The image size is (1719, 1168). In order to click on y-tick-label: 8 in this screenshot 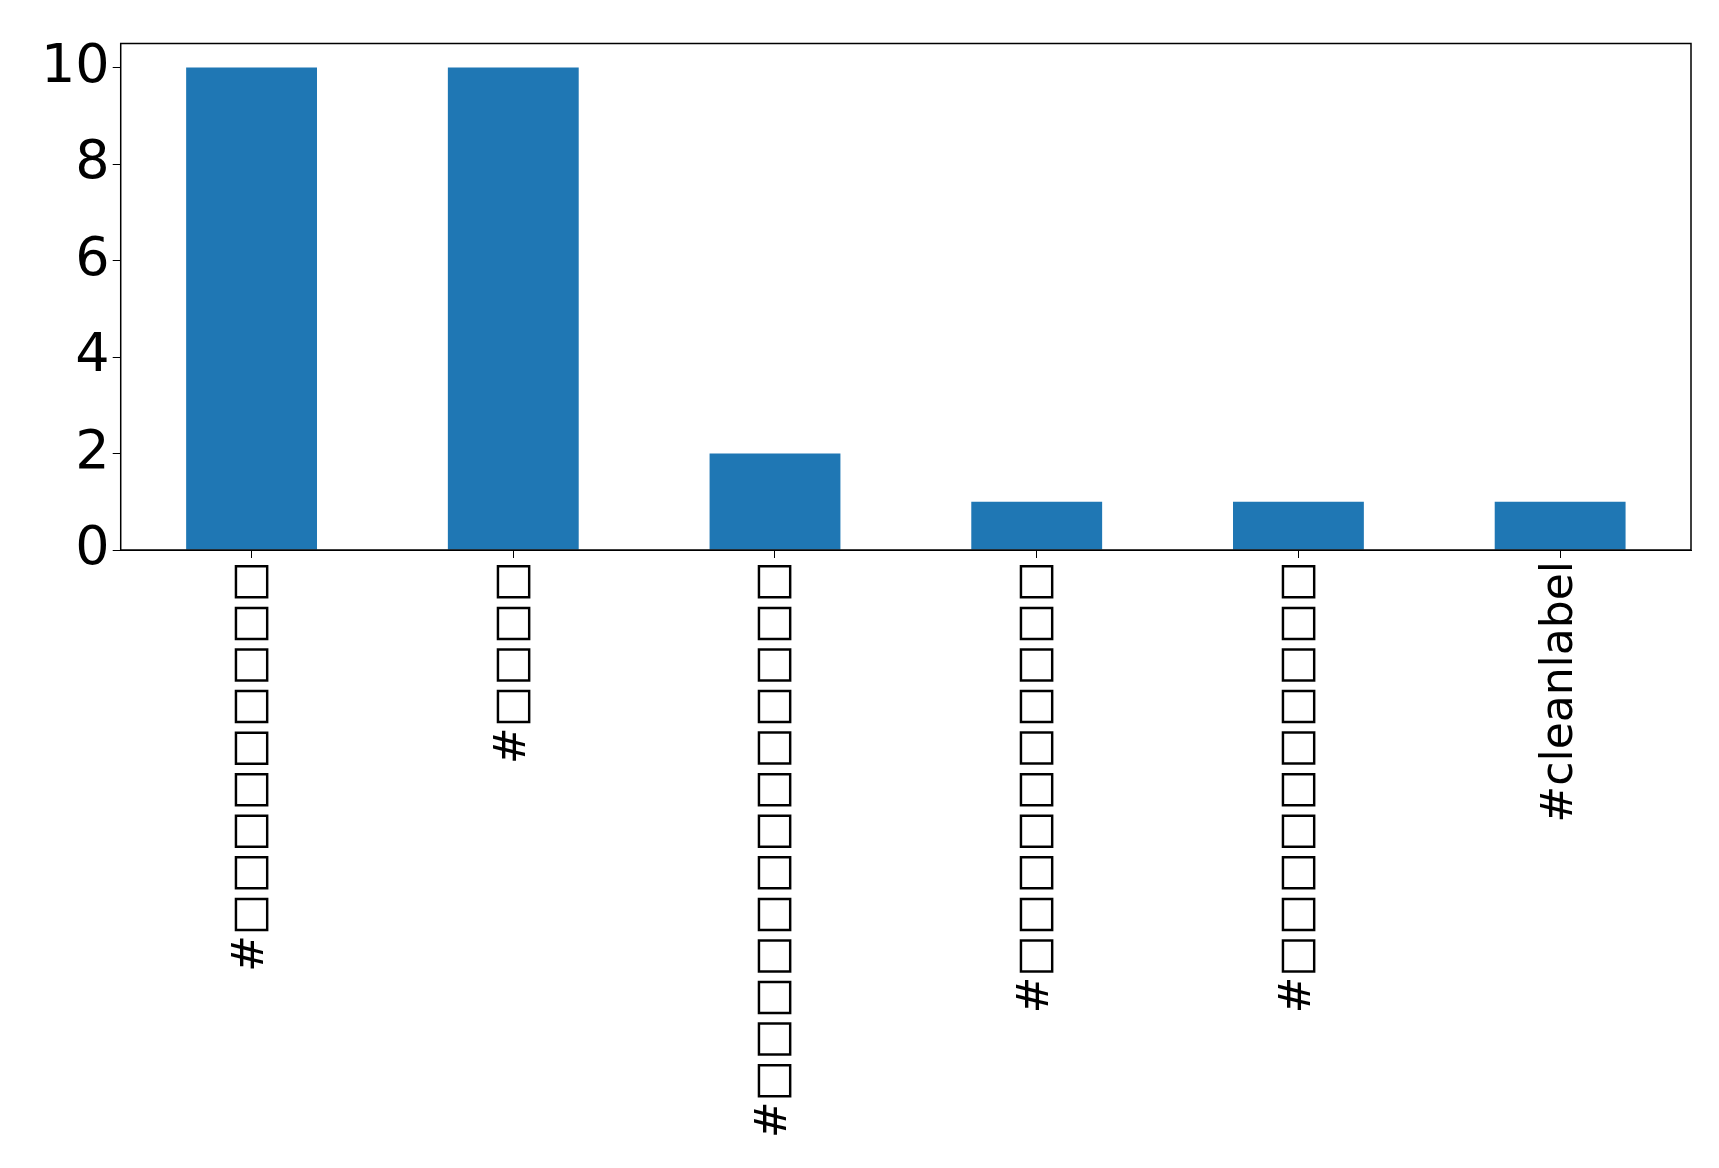, I will do `click(92, 160)`.